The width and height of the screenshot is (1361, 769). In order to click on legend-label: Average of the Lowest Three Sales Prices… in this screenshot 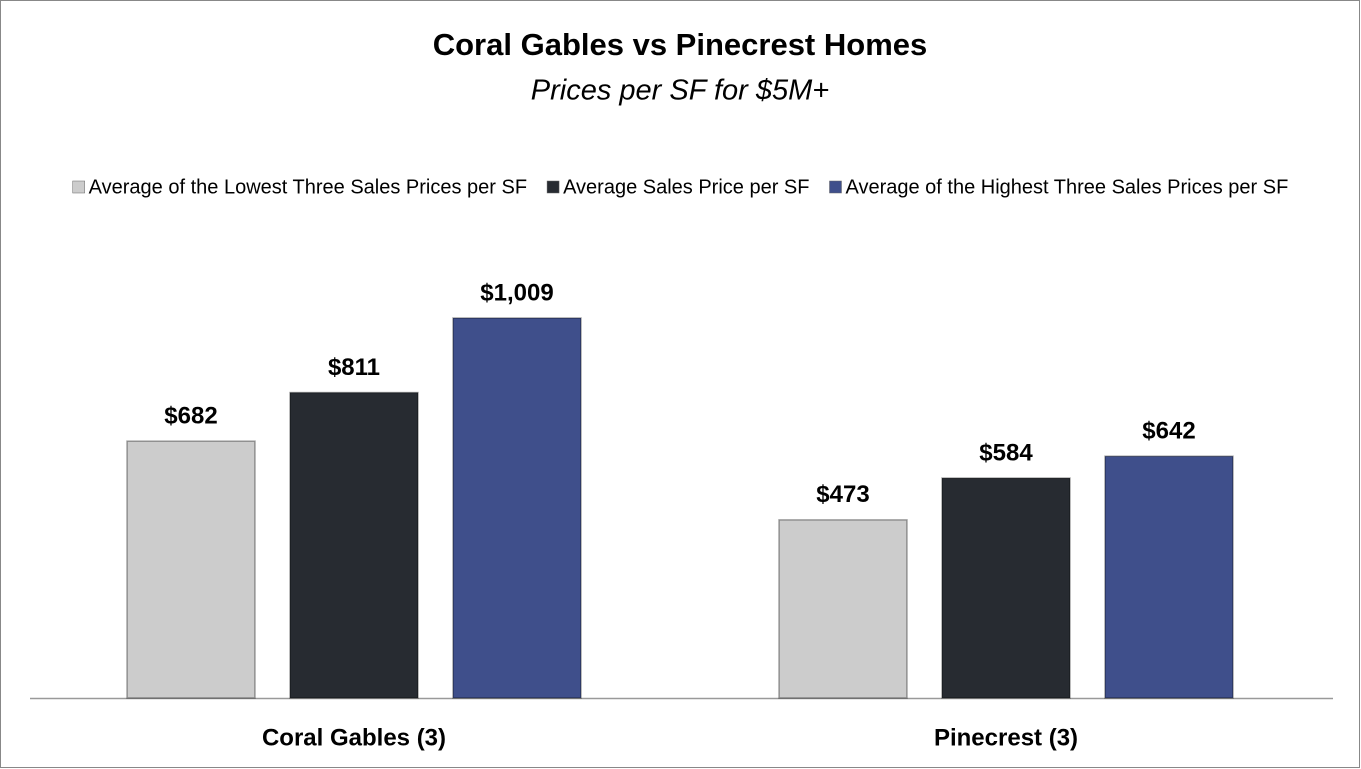, I will do `click(308, 187)`.